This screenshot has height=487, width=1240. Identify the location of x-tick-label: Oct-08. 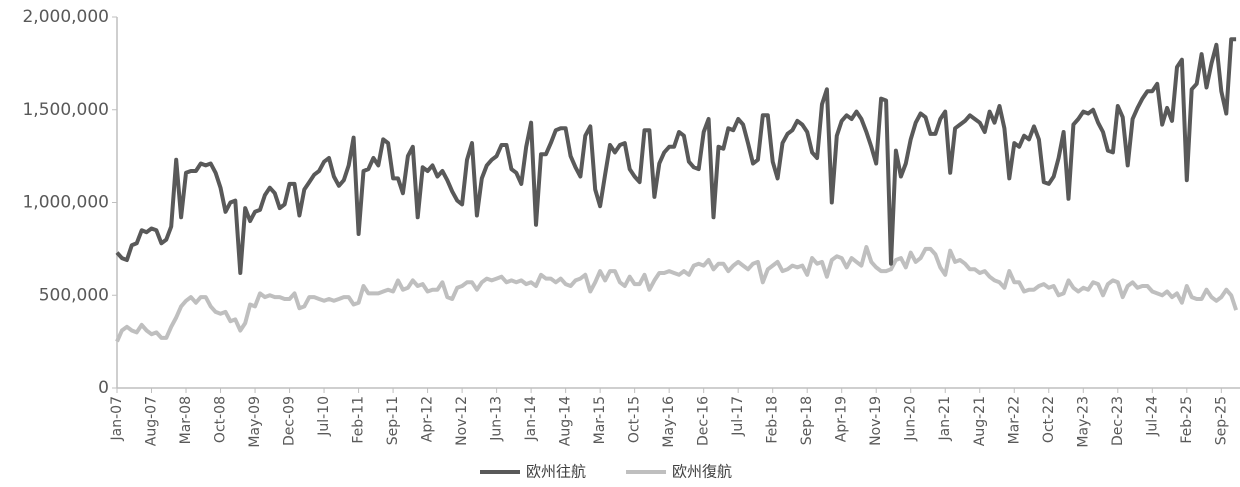
(221, 419).